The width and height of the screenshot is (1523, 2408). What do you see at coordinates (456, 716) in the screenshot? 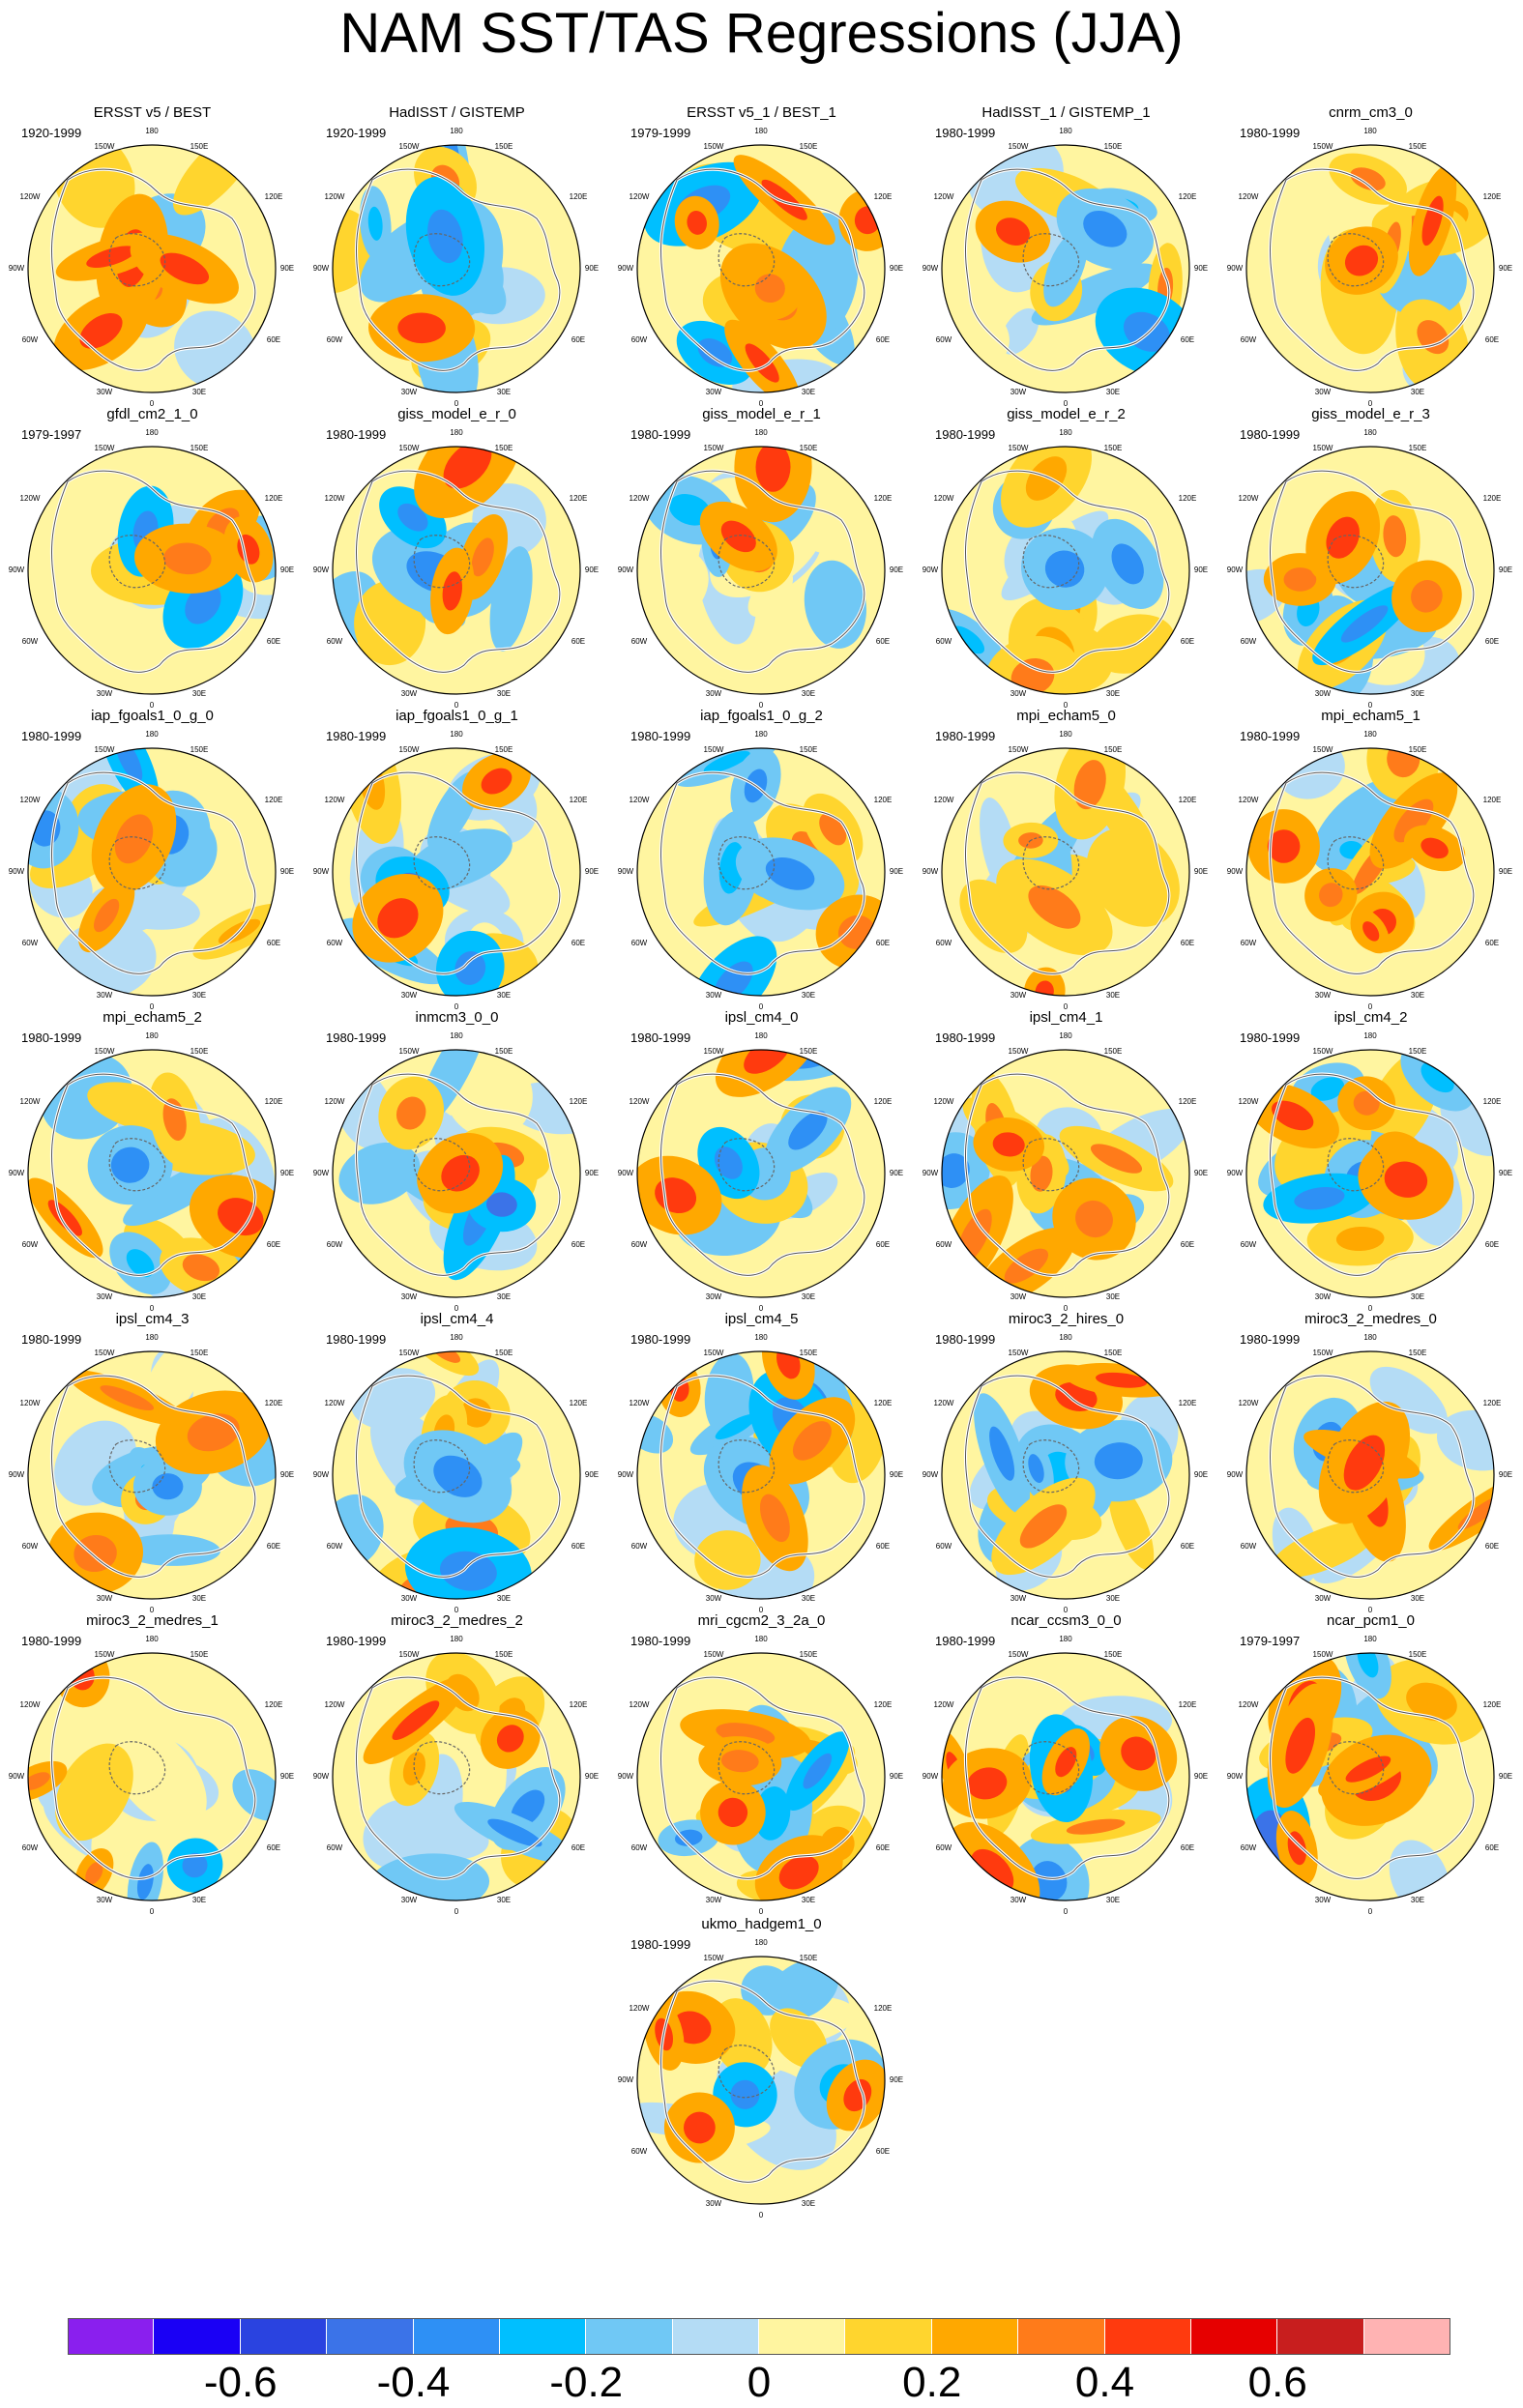
I see `panel-title: iap_fgoals1_0_g_1` at bounding box center [456, 716].